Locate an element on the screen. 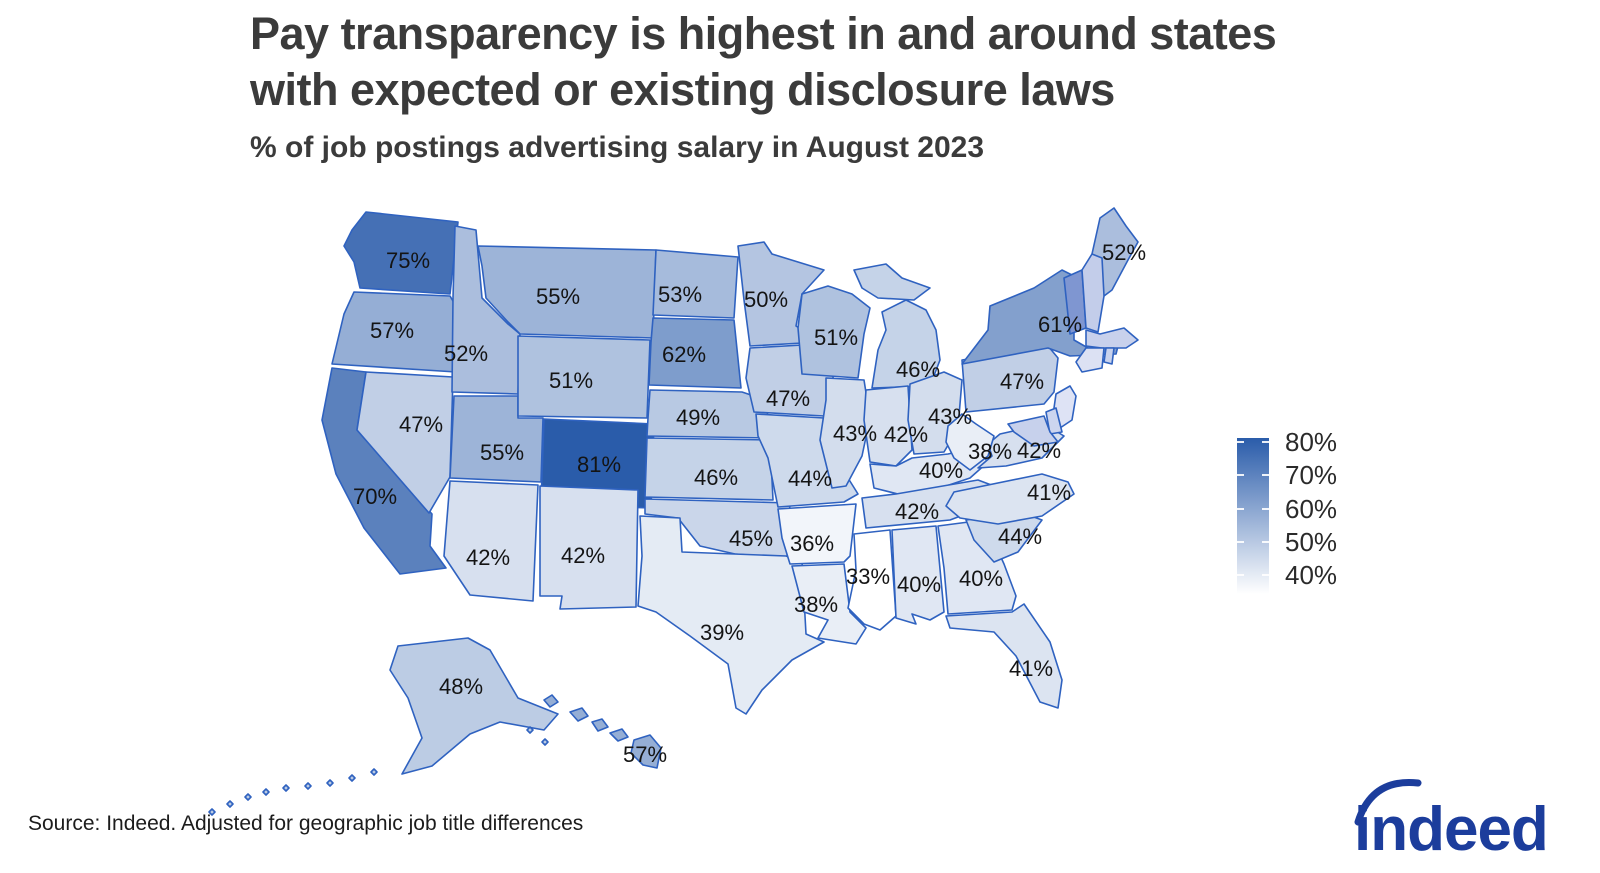  value-label-ga: 40% is located at coordinates (981, 578).